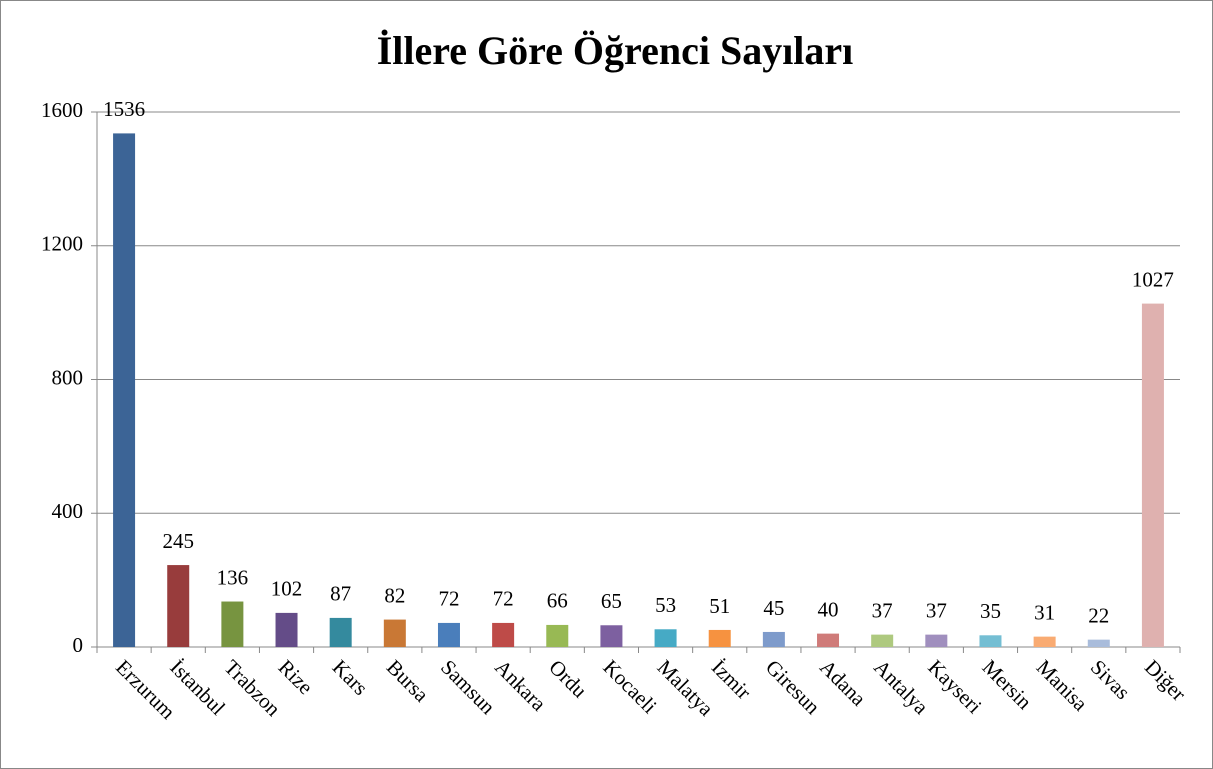 The image size is (1213, 769). What do you see at coordinates (557, 601) in the screenshot?
I see `data-label: 66` at bounding box center [557, 601].